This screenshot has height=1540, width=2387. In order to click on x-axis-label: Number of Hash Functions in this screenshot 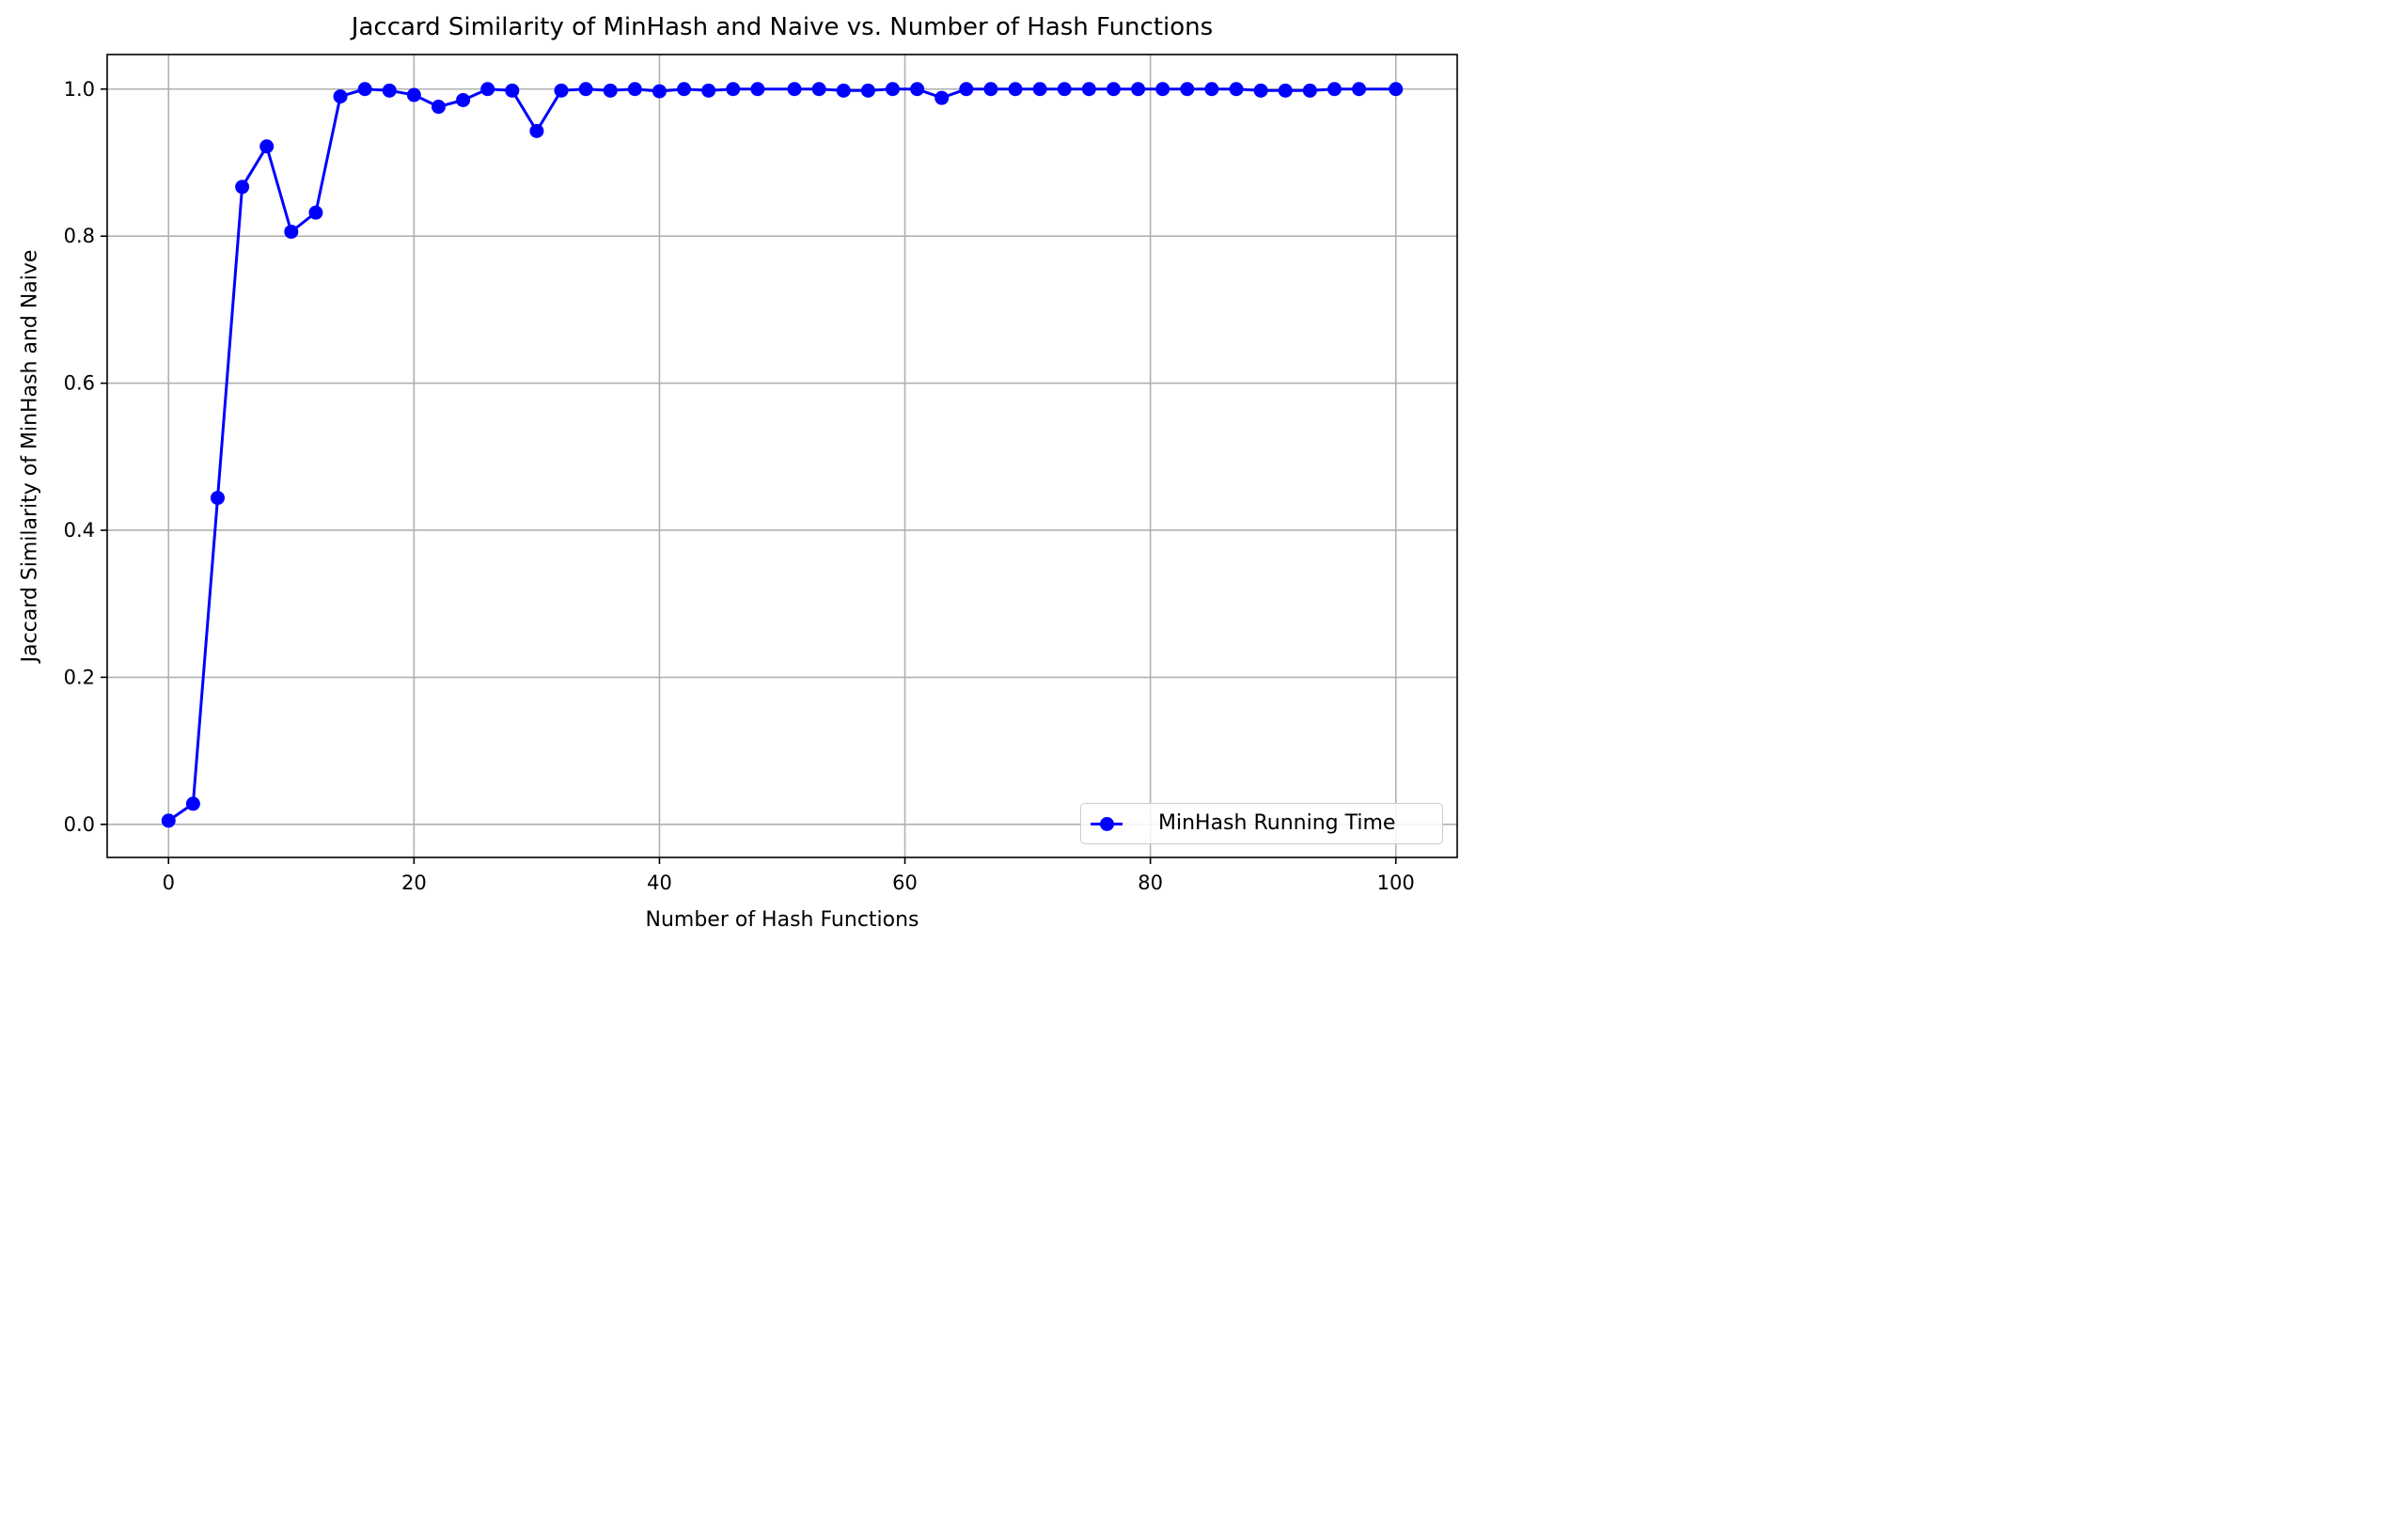, I will do `click(782, 920)`.